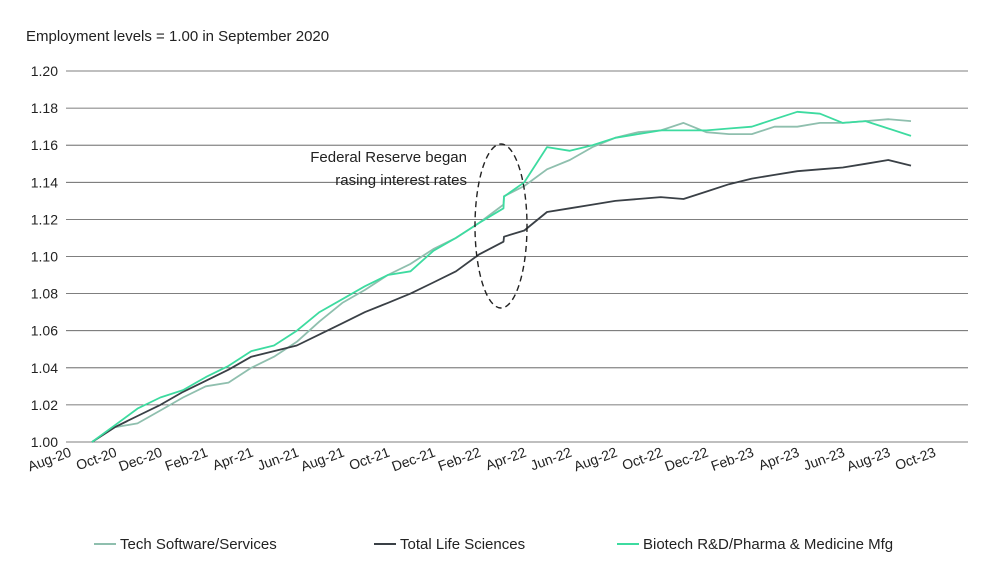 The image size is (1000, 563). Describe the element at coordinates (44, 71) in the screenshot. I see `y-tick-label: 1.20` at that location.